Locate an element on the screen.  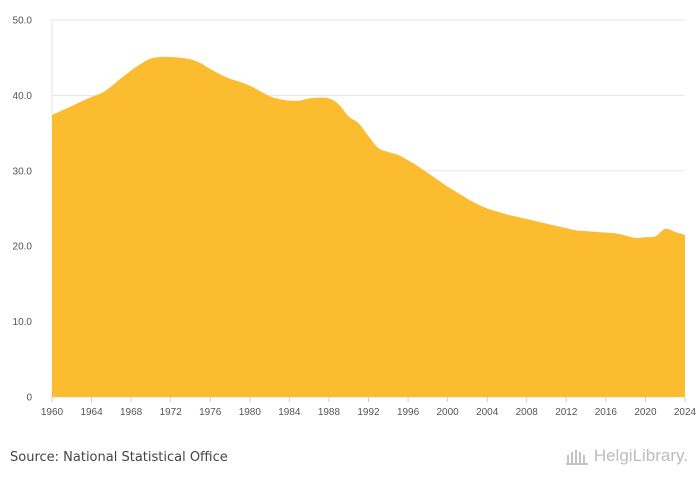
y-tick-label: 50.0 is located at coordinates (23, 21).